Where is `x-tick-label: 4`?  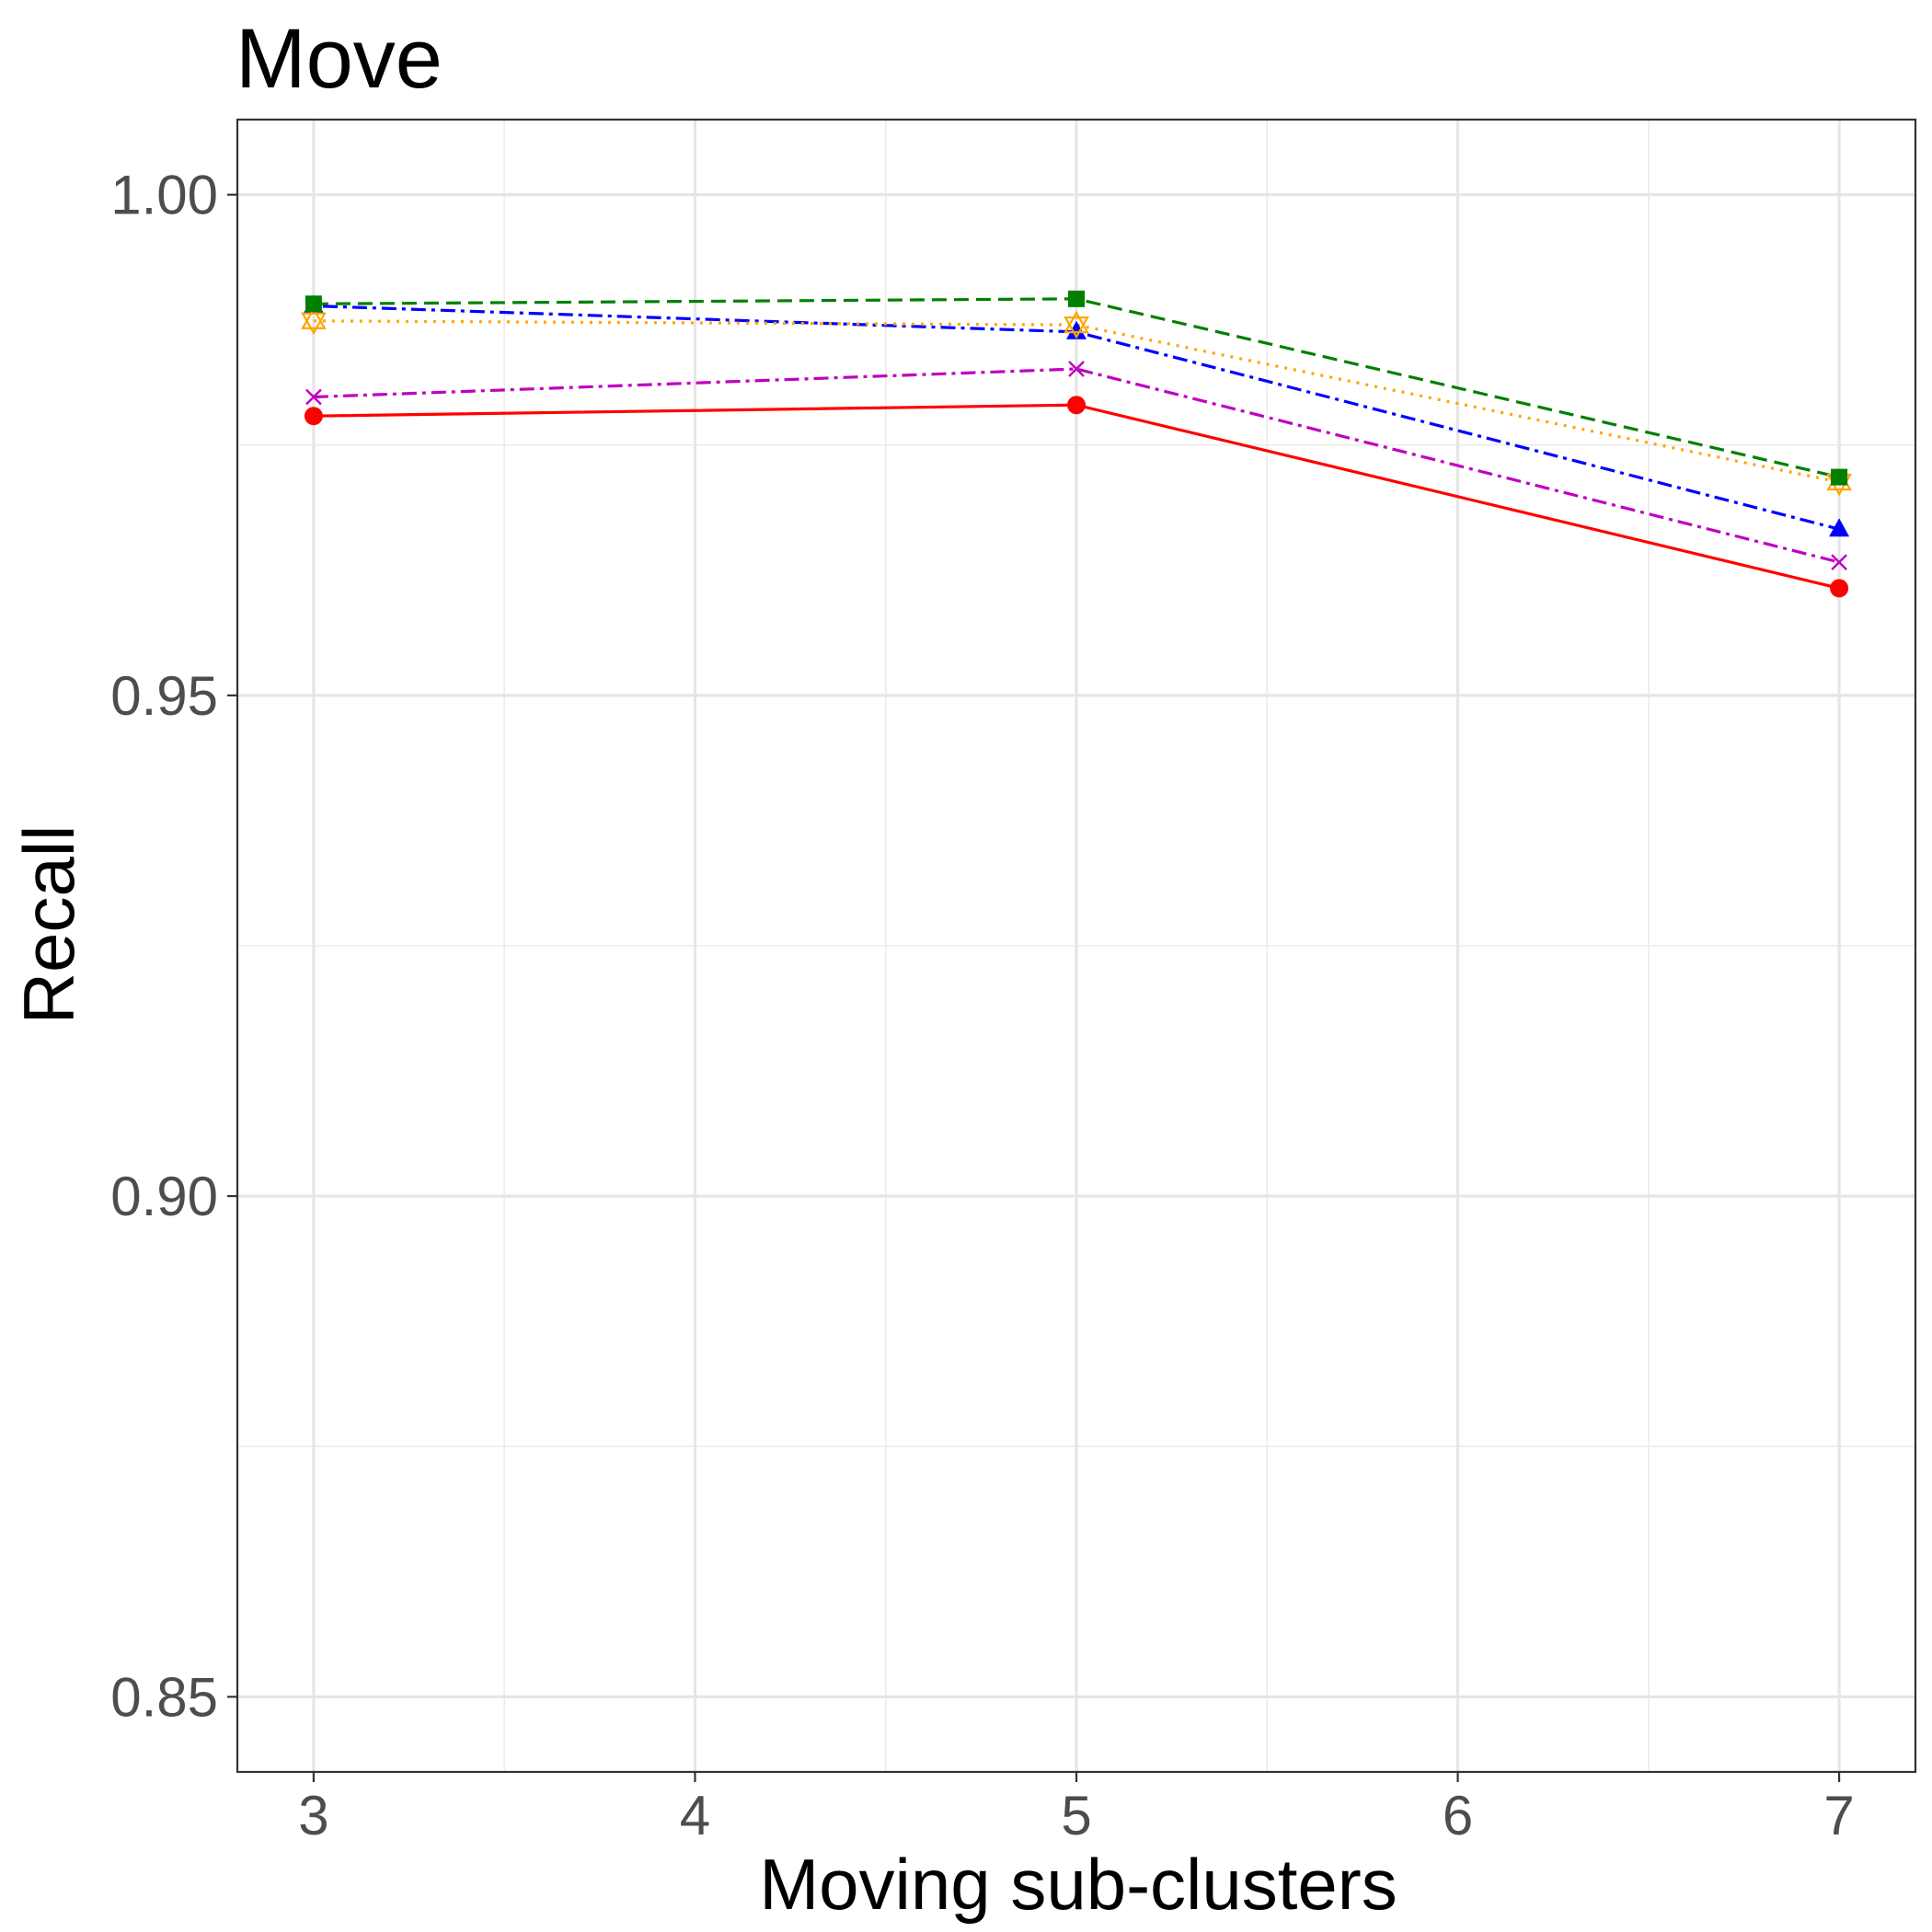
x-tick-label: 4 is located at coordinates (695, 1815).